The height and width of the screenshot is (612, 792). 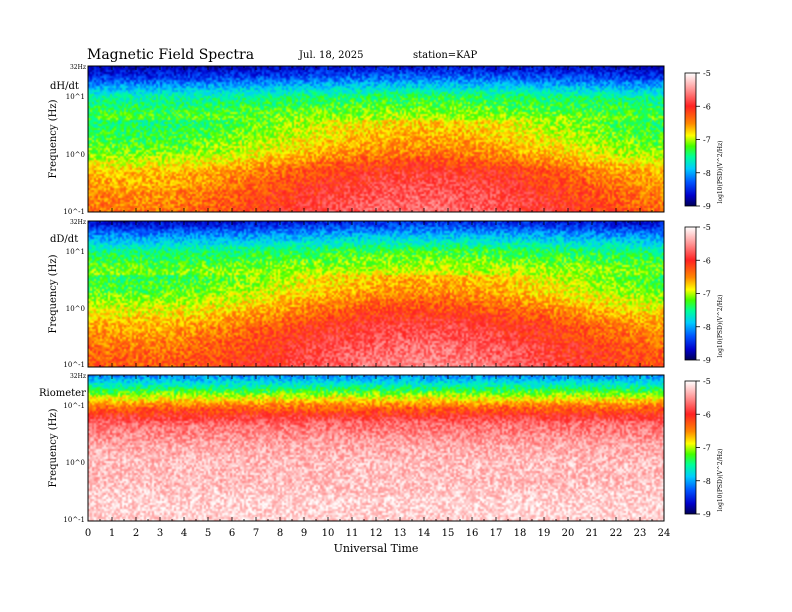 What do you see at coordinates (496, 533) in the screenshot?
I see `x-tick-label: 17` at bounding box center [496, 533].